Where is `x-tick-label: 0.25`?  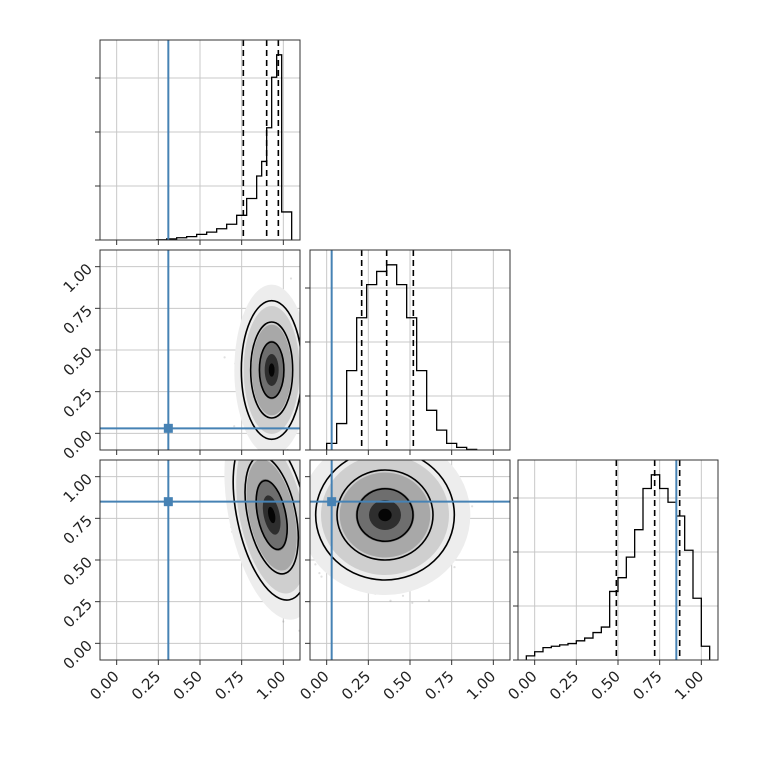 x-tick-label: 0.25 is located at coordinates (356, 685).